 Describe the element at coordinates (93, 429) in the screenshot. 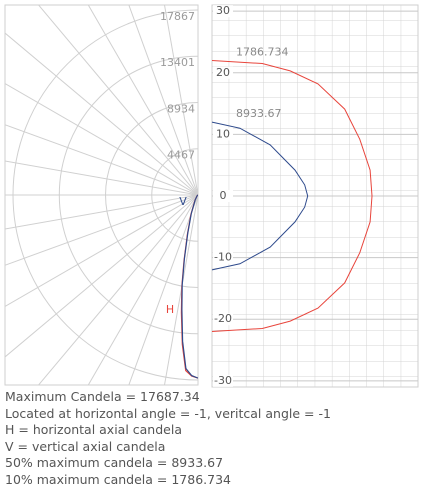

I see `note-line: H = horizontal axial candela` at that location.